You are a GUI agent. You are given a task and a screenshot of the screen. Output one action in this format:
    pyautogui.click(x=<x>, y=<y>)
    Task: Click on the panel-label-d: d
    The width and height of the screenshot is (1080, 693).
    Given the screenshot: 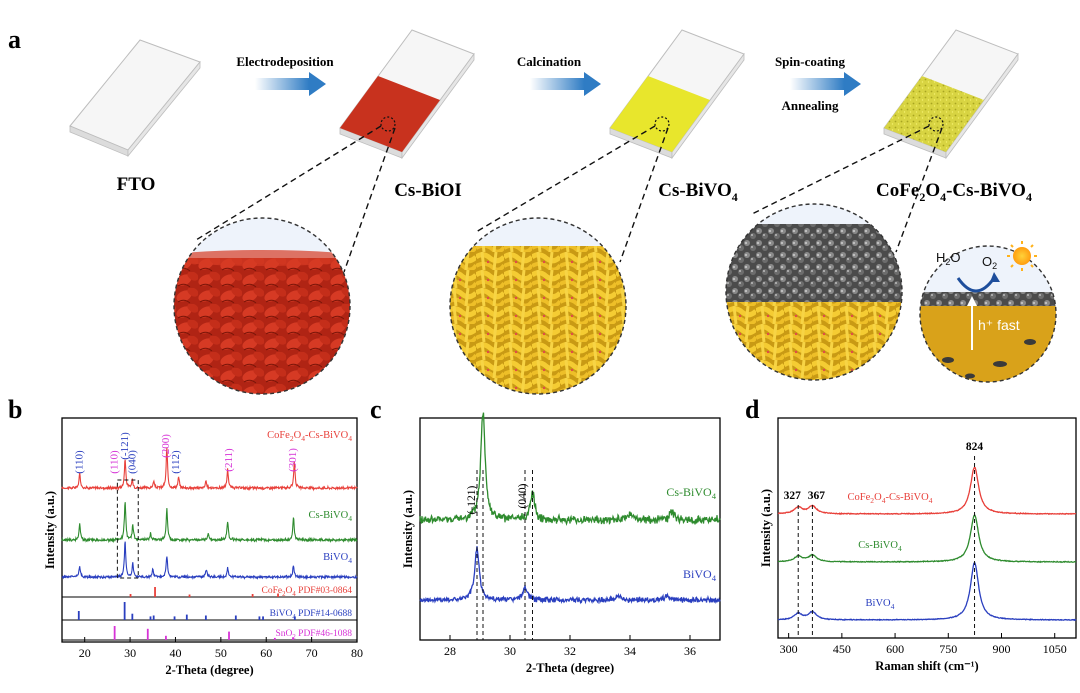 What is the action you would take?
    pyautogui.click(x=752, y=409)
    